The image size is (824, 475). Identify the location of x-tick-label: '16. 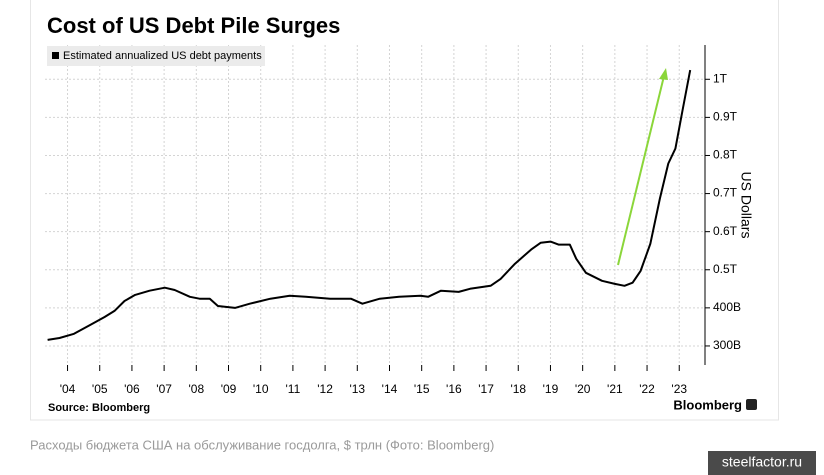
(454, 389).